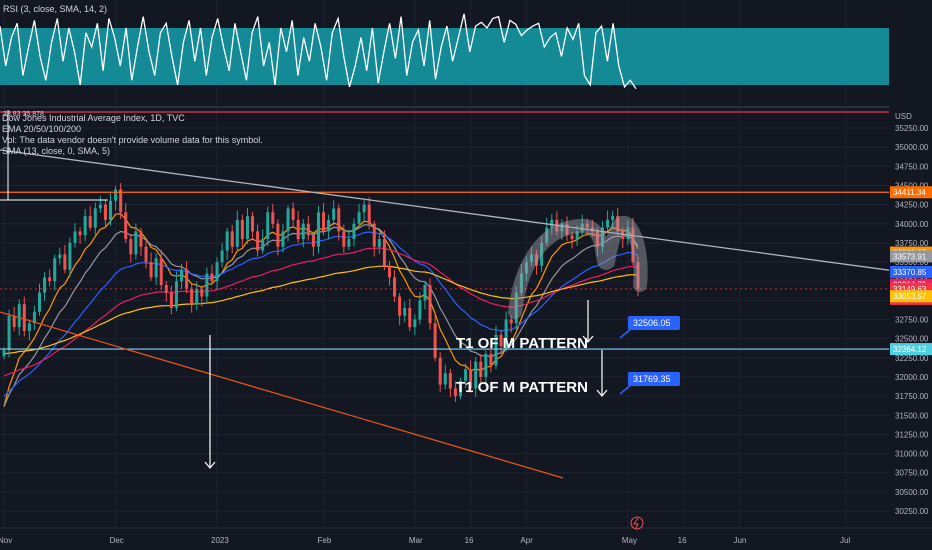 This screenshot has width=932, height=550. Describe the element at coordinates (56, 151) in the screenshot. I see `sma-legend: SMA (13, close, 0, SMA, 5)` at that location.